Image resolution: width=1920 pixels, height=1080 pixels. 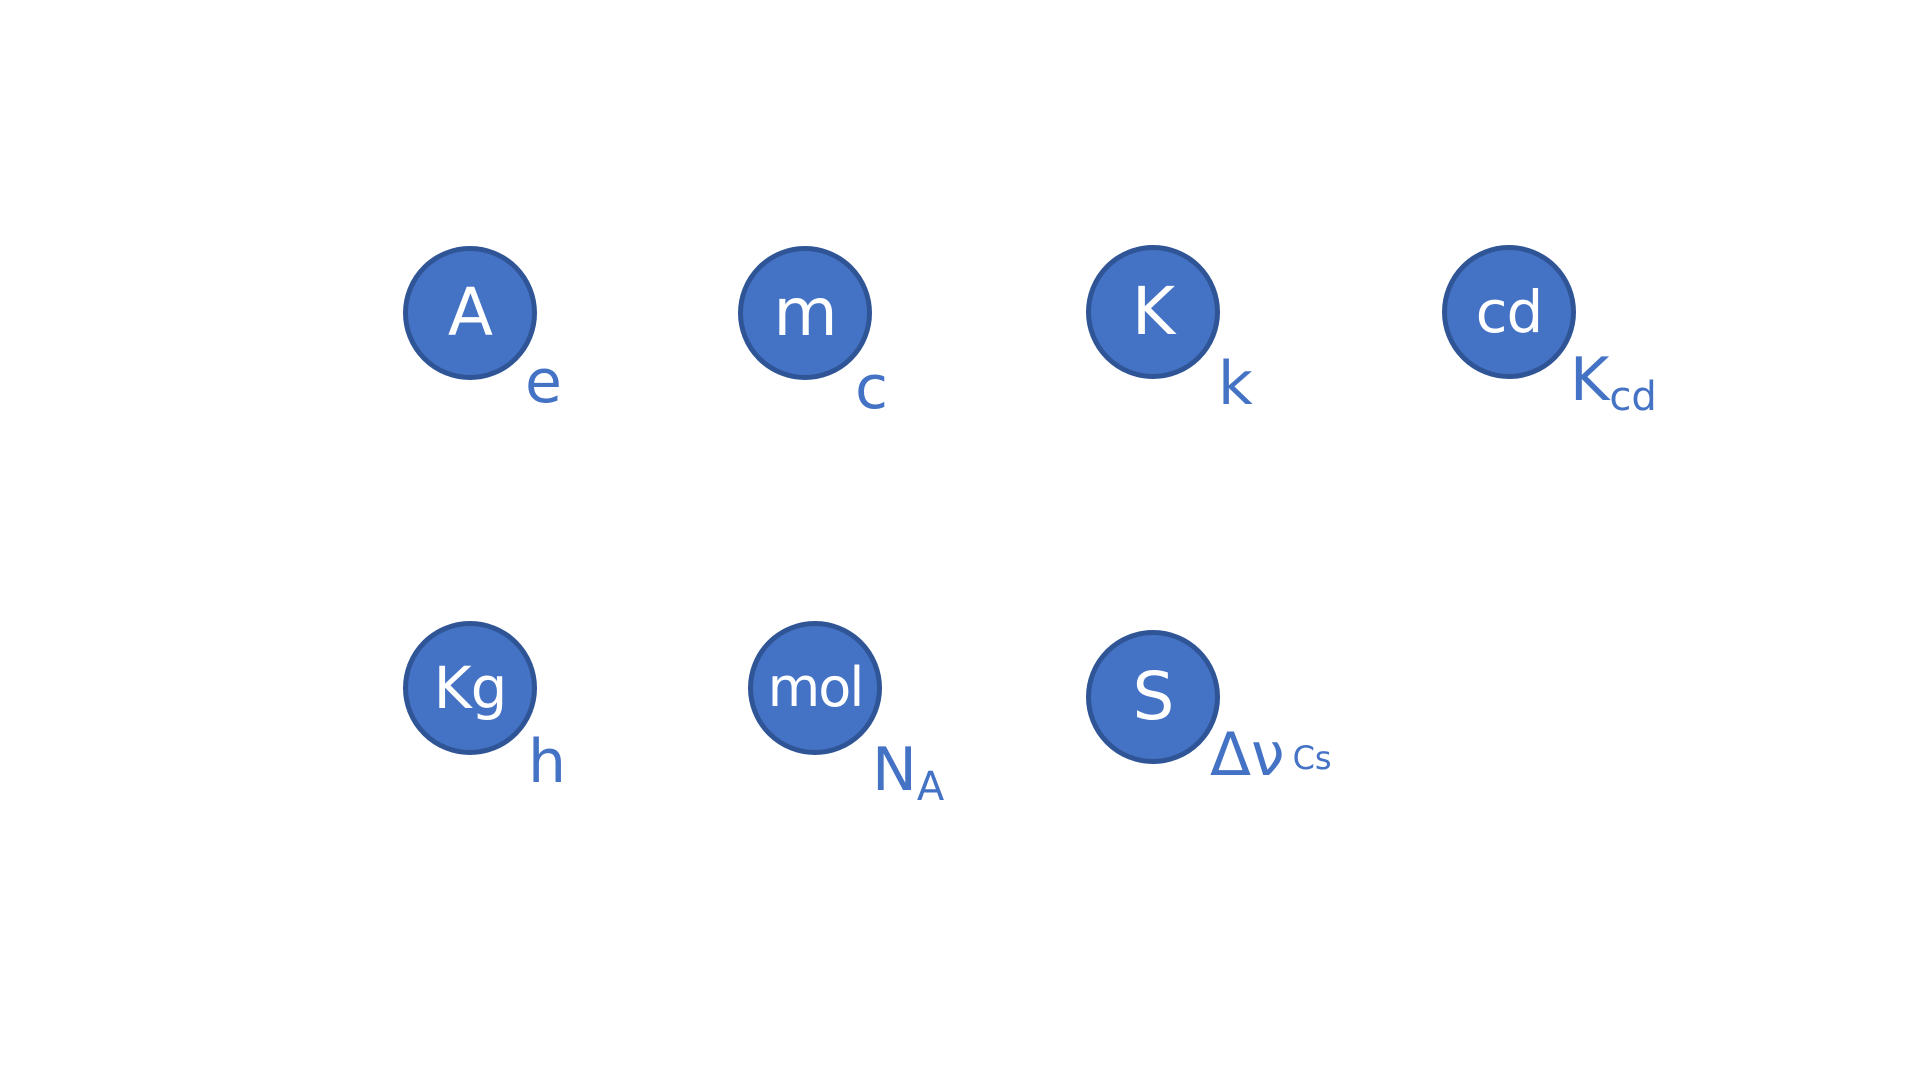 I want to click on constant-luminous-efficacy-symbol: K, so click(x=1590, y=380).